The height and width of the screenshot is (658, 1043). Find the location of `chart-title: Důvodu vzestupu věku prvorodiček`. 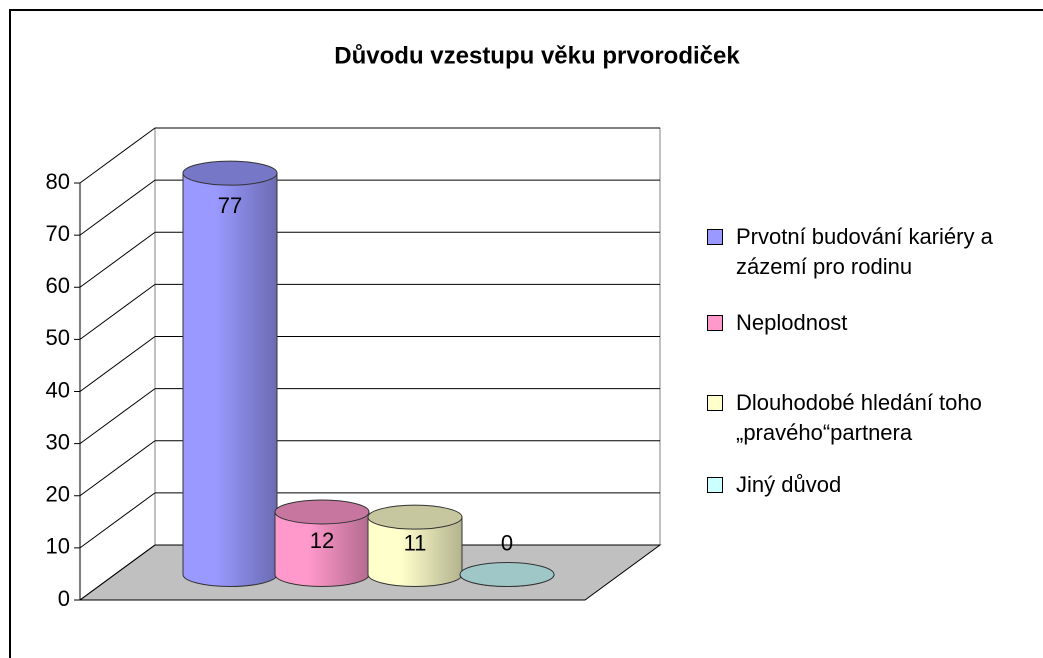

chart-title: Důvodu vzestupu věku prvorodiček is located at coordinates (537, 55).